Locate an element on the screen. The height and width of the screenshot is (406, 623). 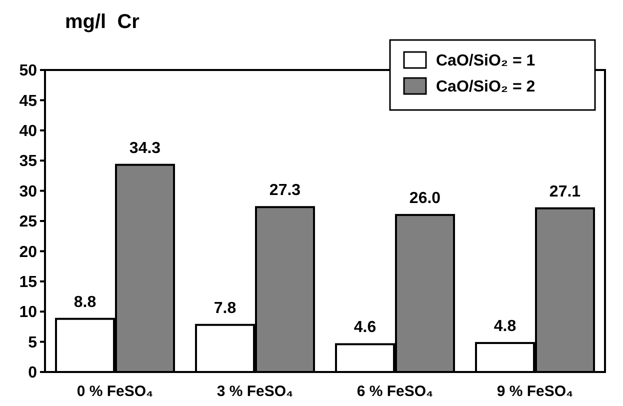
x-tick-label: 9 % FeSO₄ is located at coordinates (535, 391).